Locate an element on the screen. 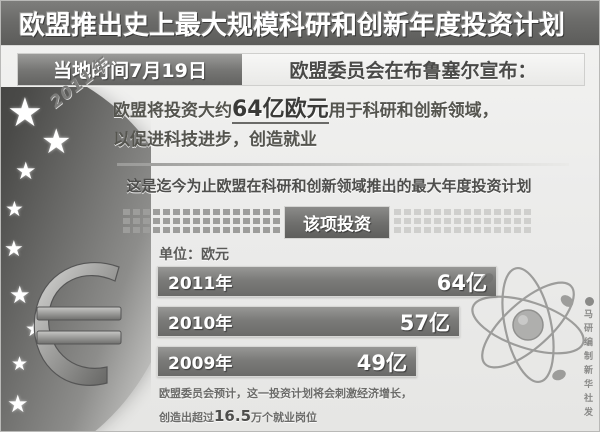 This screenshot has height=432, width=600. bar-category-label: 2009年 is located at coordinates (200, 364).